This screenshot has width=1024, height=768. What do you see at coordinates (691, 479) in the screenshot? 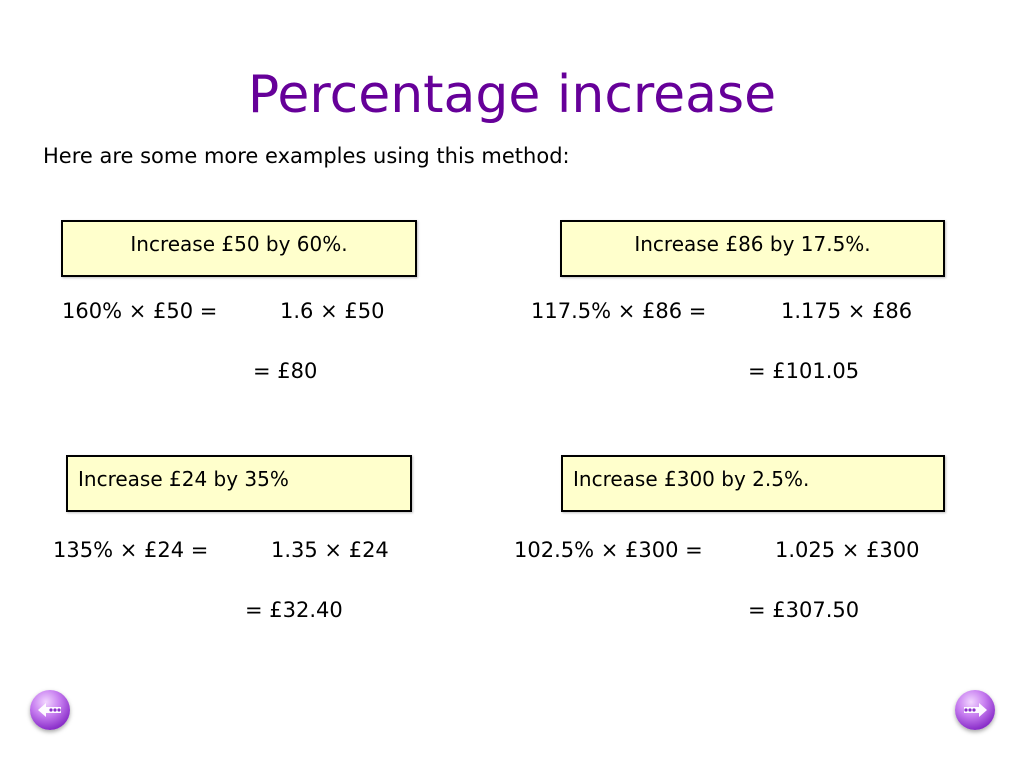
I see `example-4-prompt: Increase £300 by 2.5%.` at bounding box center [691, 479].